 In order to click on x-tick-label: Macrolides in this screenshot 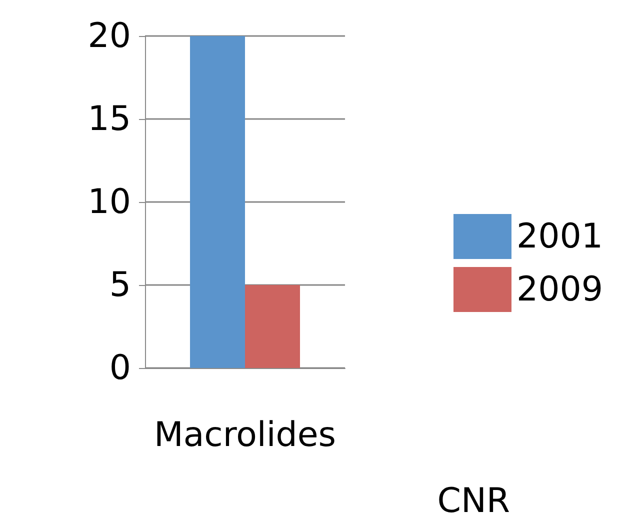, I will do `click(245, 435)`.